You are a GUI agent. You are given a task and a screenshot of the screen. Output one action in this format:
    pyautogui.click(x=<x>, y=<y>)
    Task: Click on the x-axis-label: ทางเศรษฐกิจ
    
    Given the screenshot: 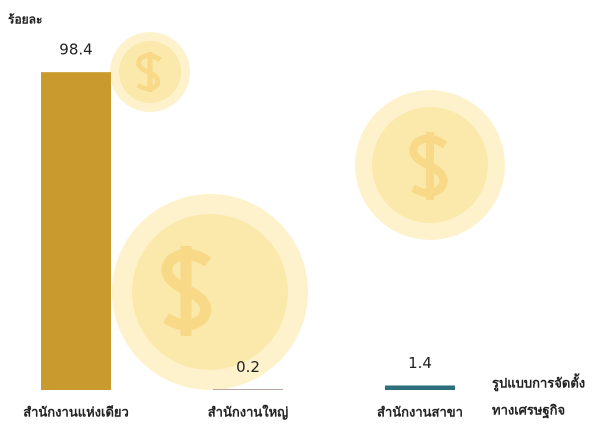 What is the action you would take?
    pyautogui.click(x=528, y=412)
    